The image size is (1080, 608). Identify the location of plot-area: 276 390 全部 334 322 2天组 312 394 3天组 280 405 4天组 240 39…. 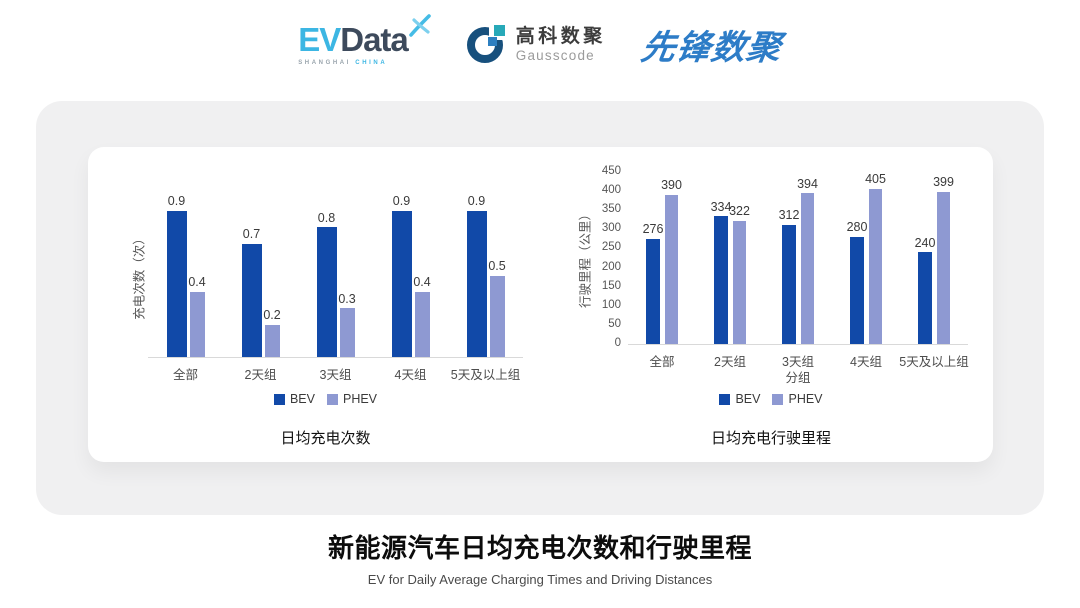
(798, 270).